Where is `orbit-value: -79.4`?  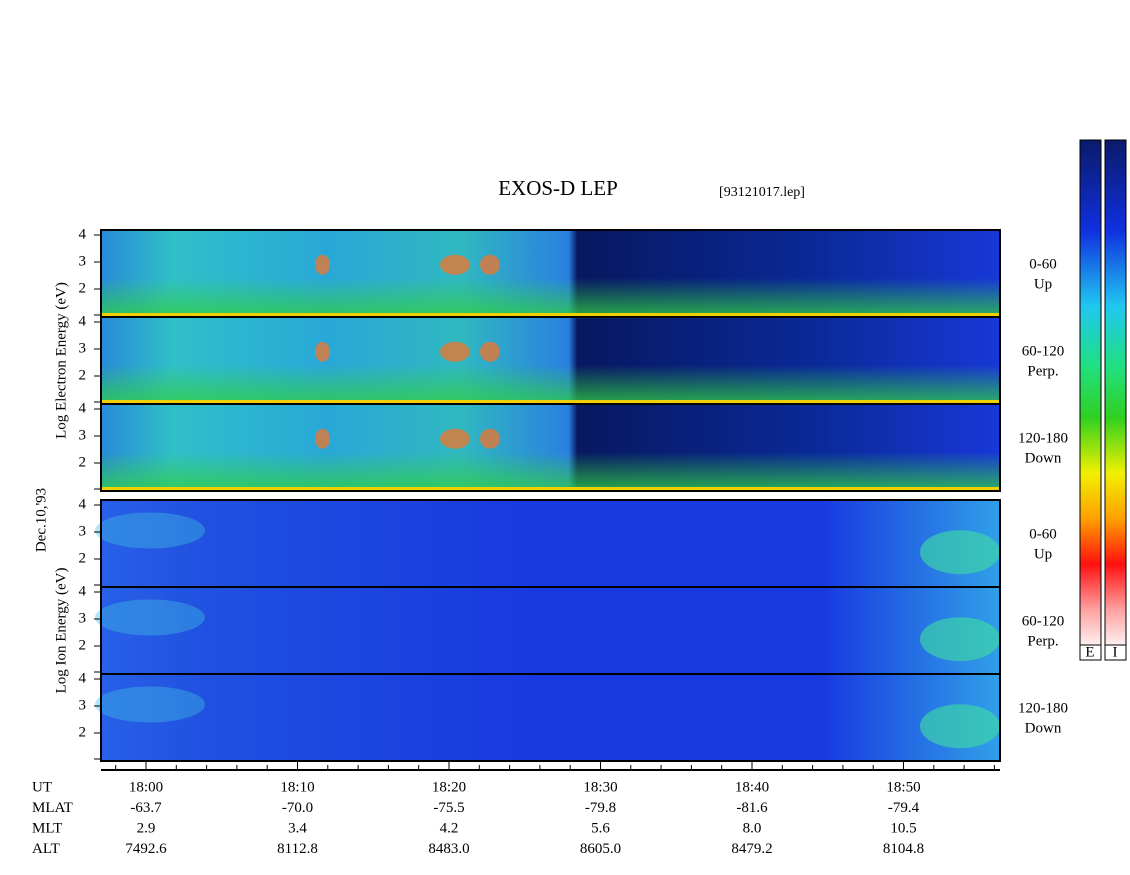
orbit-value: -79.4 is located at coordinates (904, 808).